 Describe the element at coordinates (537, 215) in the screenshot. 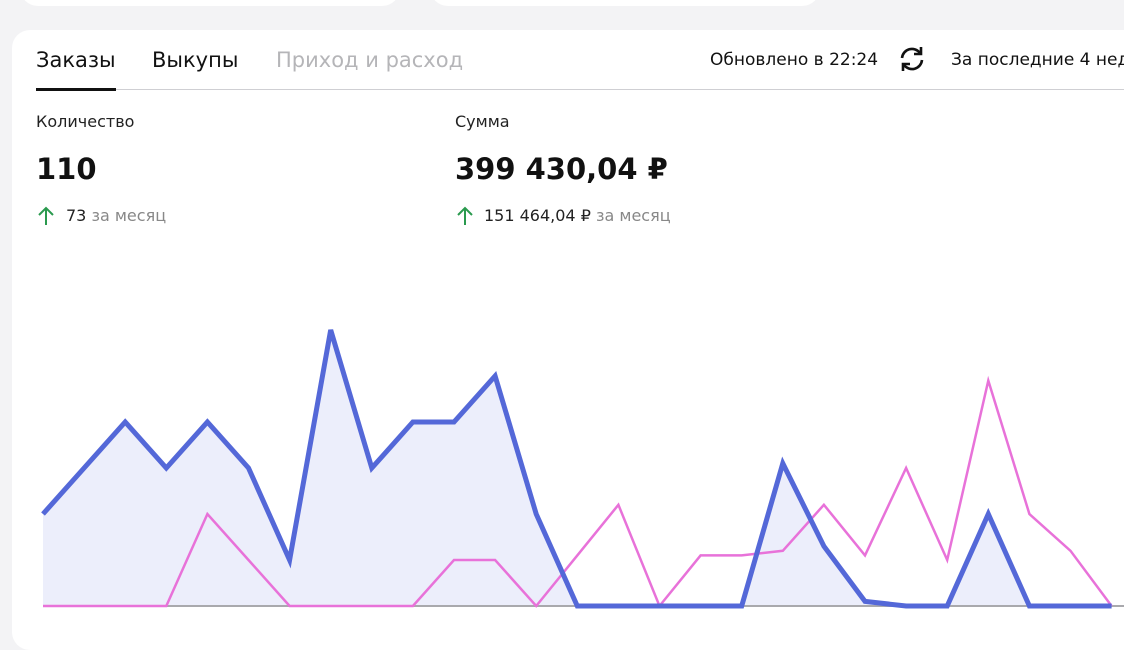

I see `delta-value: 151 464,04 ₽` at that location.